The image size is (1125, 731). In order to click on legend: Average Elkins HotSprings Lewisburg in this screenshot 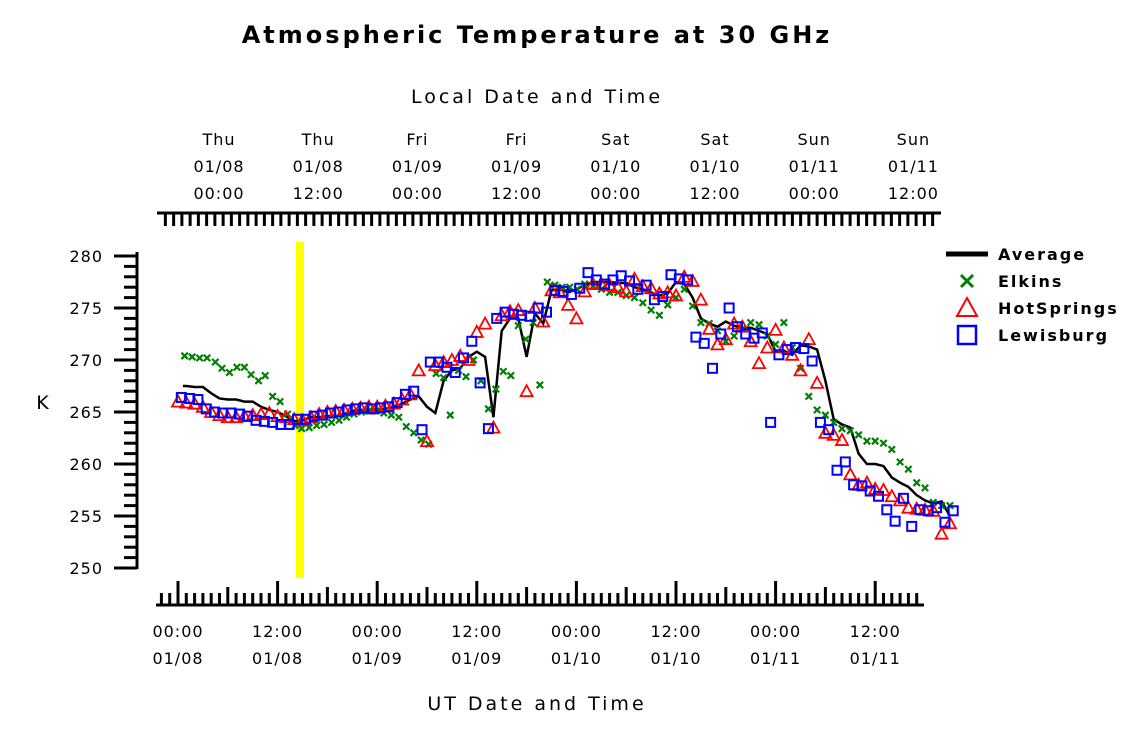, I will do `click(1031, 295)`.